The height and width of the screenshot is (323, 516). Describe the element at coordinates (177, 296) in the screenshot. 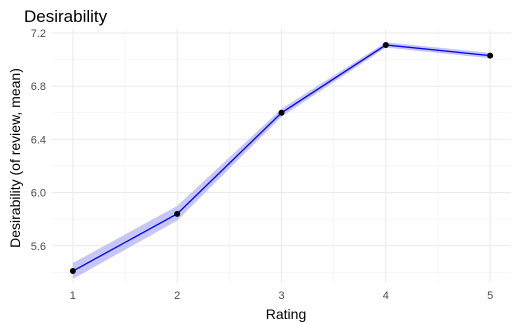

I see `x-tick-label: 2` at that location.